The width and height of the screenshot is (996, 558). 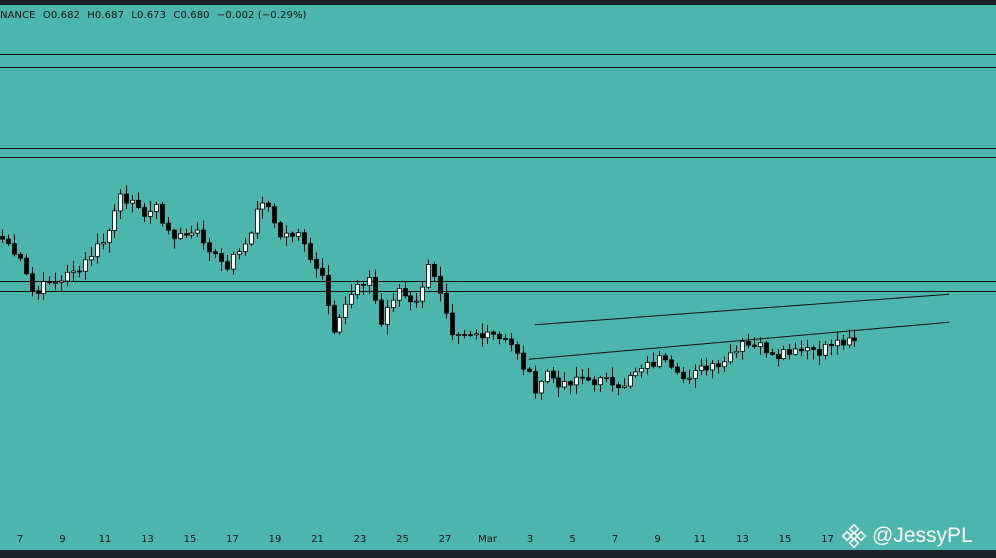 What do you see at coordinates (445, 539) in the screenshot?
I see `x-axis-tick-label: 27` at bounding box center [445, 539].